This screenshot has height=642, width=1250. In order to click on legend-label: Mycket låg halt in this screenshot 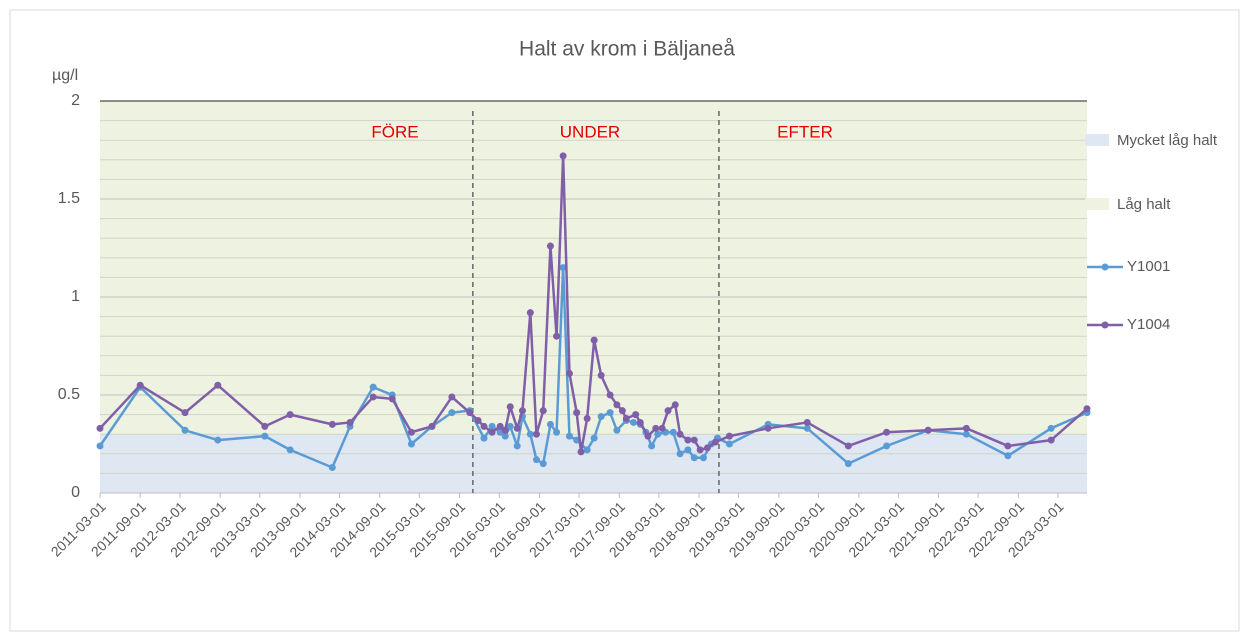, I will do `click(1167, 140)`.